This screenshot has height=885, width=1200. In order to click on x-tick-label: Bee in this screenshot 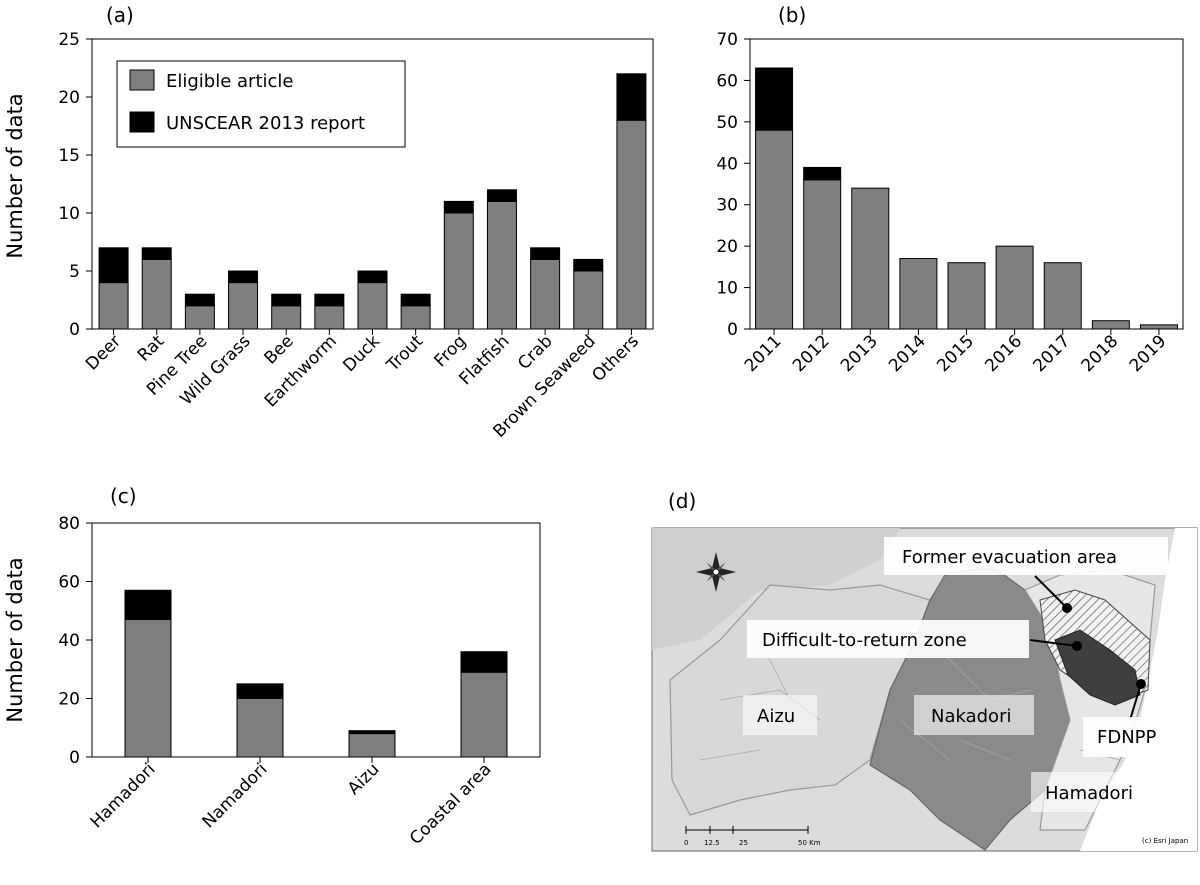, I will do `click(279, 349)`.